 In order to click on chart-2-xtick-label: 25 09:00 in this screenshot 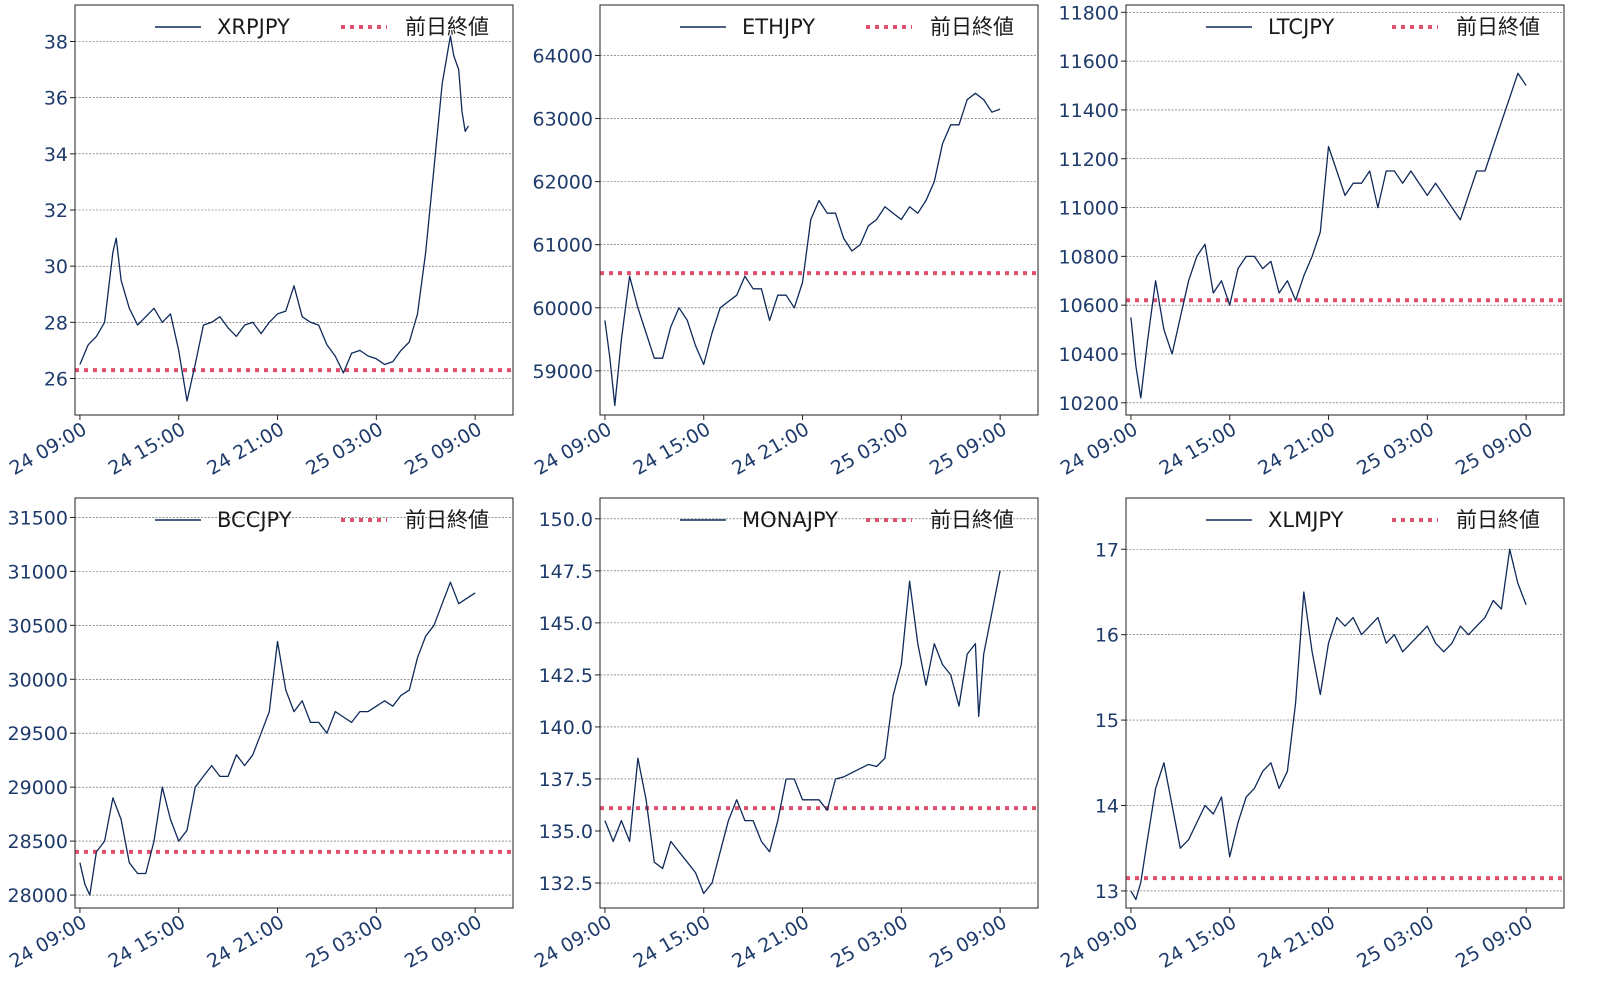, I will do `click(1494, 449)`.